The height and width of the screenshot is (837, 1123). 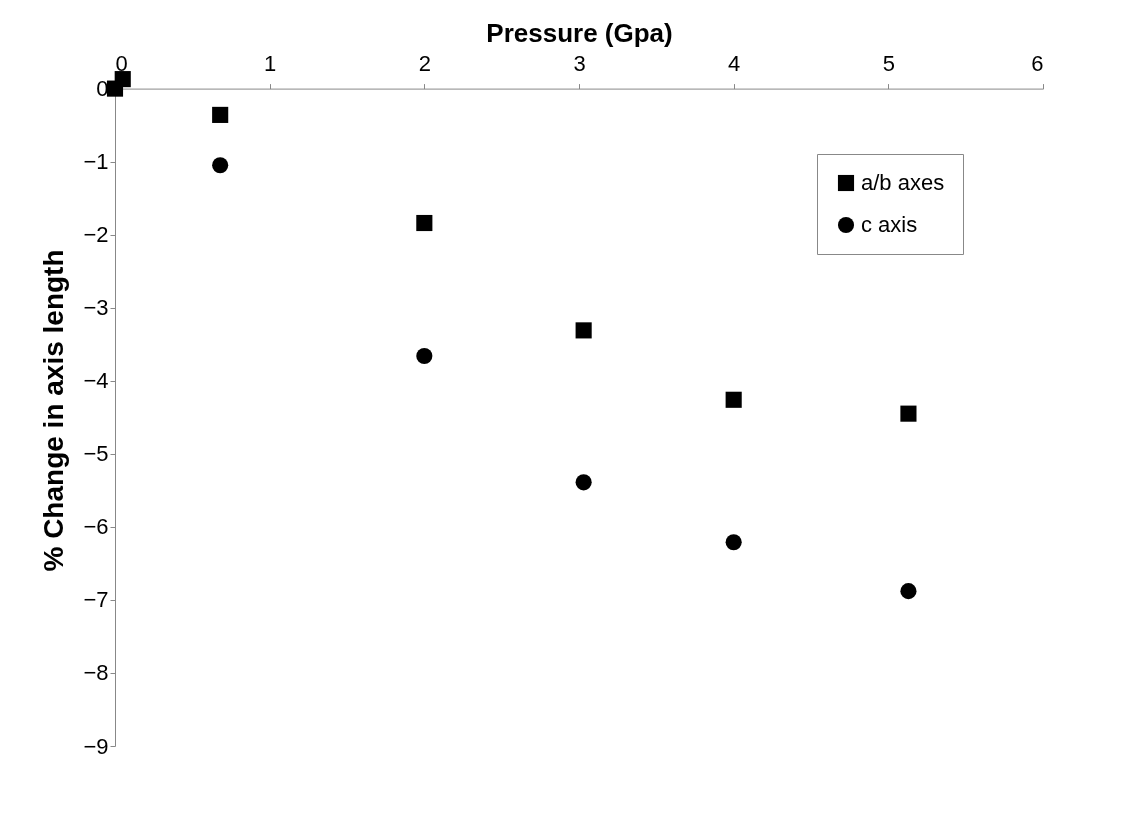 I want to click on x-tick-label: 6, so click(x=1037, y=64).